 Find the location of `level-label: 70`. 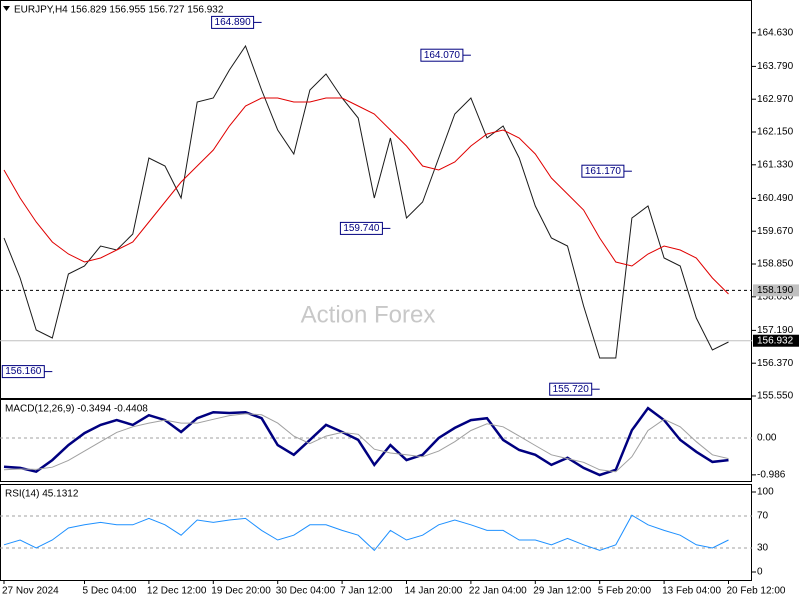

level-label: 70 is located at coordinates (763, 516).